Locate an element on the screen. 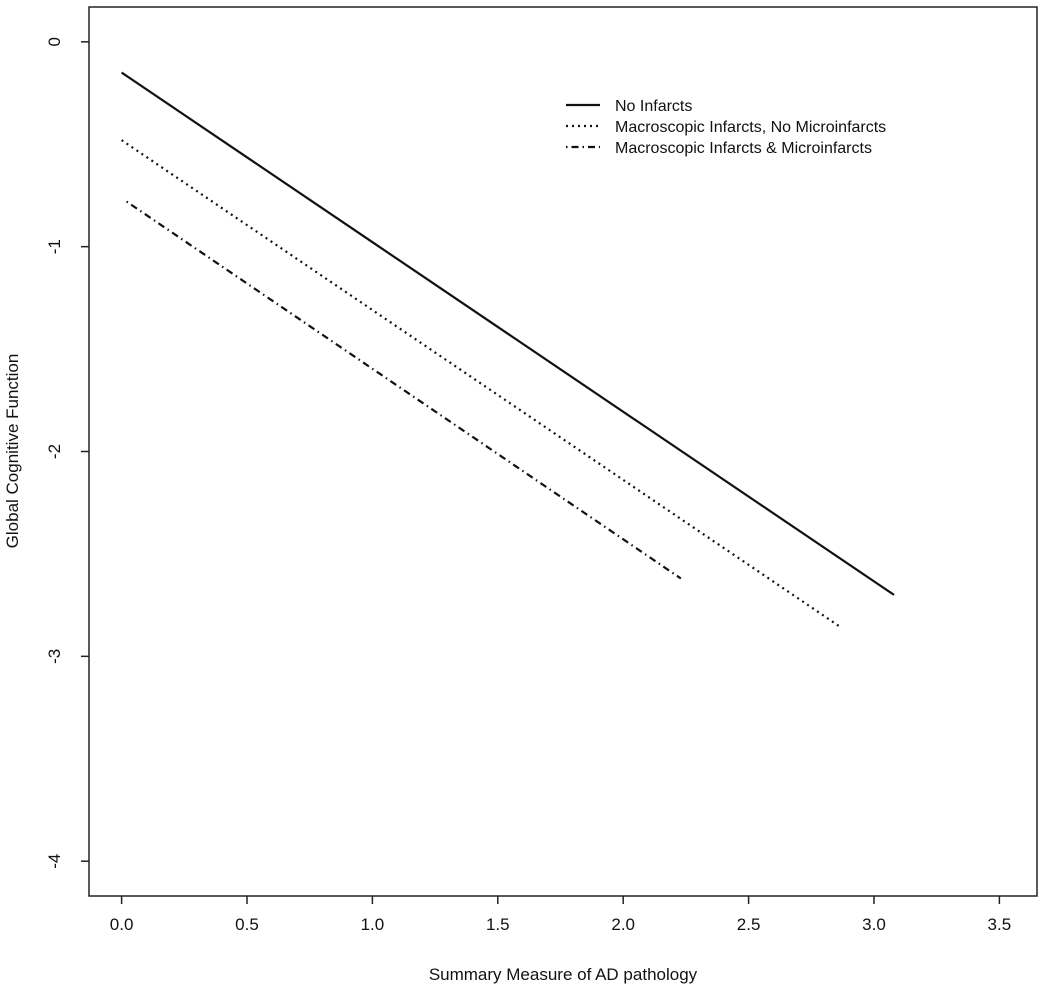  y-tick-label: 0 is located at coordinates (54, 41).